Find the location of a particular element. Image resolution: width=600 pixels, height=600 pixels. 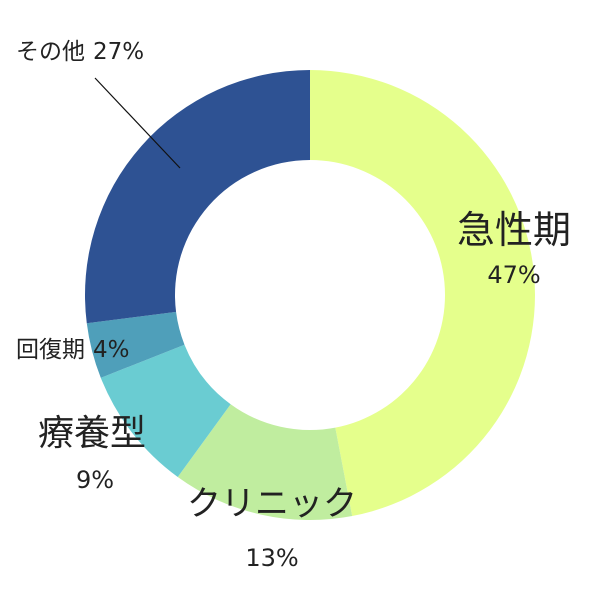

slice-label-name-4: 回復期 is located at coordinates (50, 350).